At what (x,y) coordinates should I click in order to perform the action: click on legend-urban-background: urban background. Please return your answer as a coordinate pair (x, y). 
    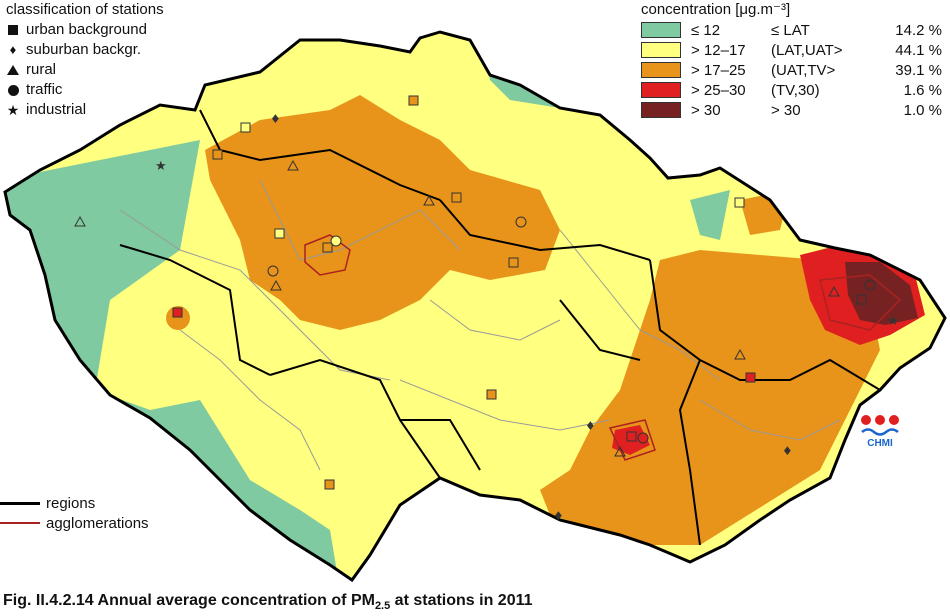
    Looking at the image, I should click on (85, 30).